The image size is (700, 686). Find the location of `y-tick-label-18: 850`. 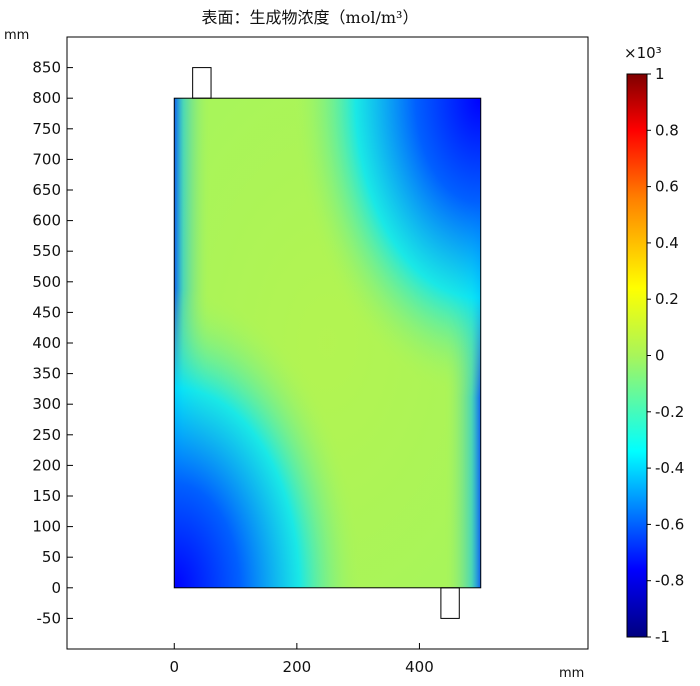

y-tick-label-18: 850 is located at coordinates (46, 68).